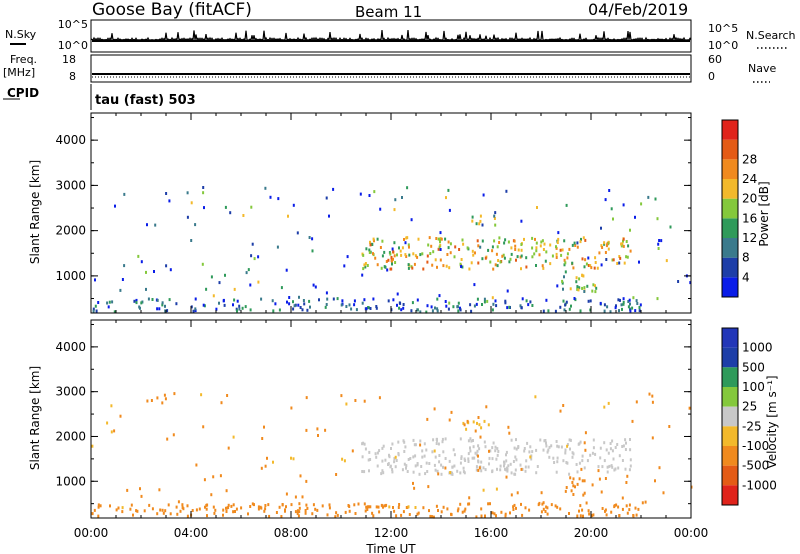 The image size is (800, 554). What do you see at coordinates (749, 199) in the screenshot?
I see `colorbar-tick-label: 20` at bounding box center [749, 199].